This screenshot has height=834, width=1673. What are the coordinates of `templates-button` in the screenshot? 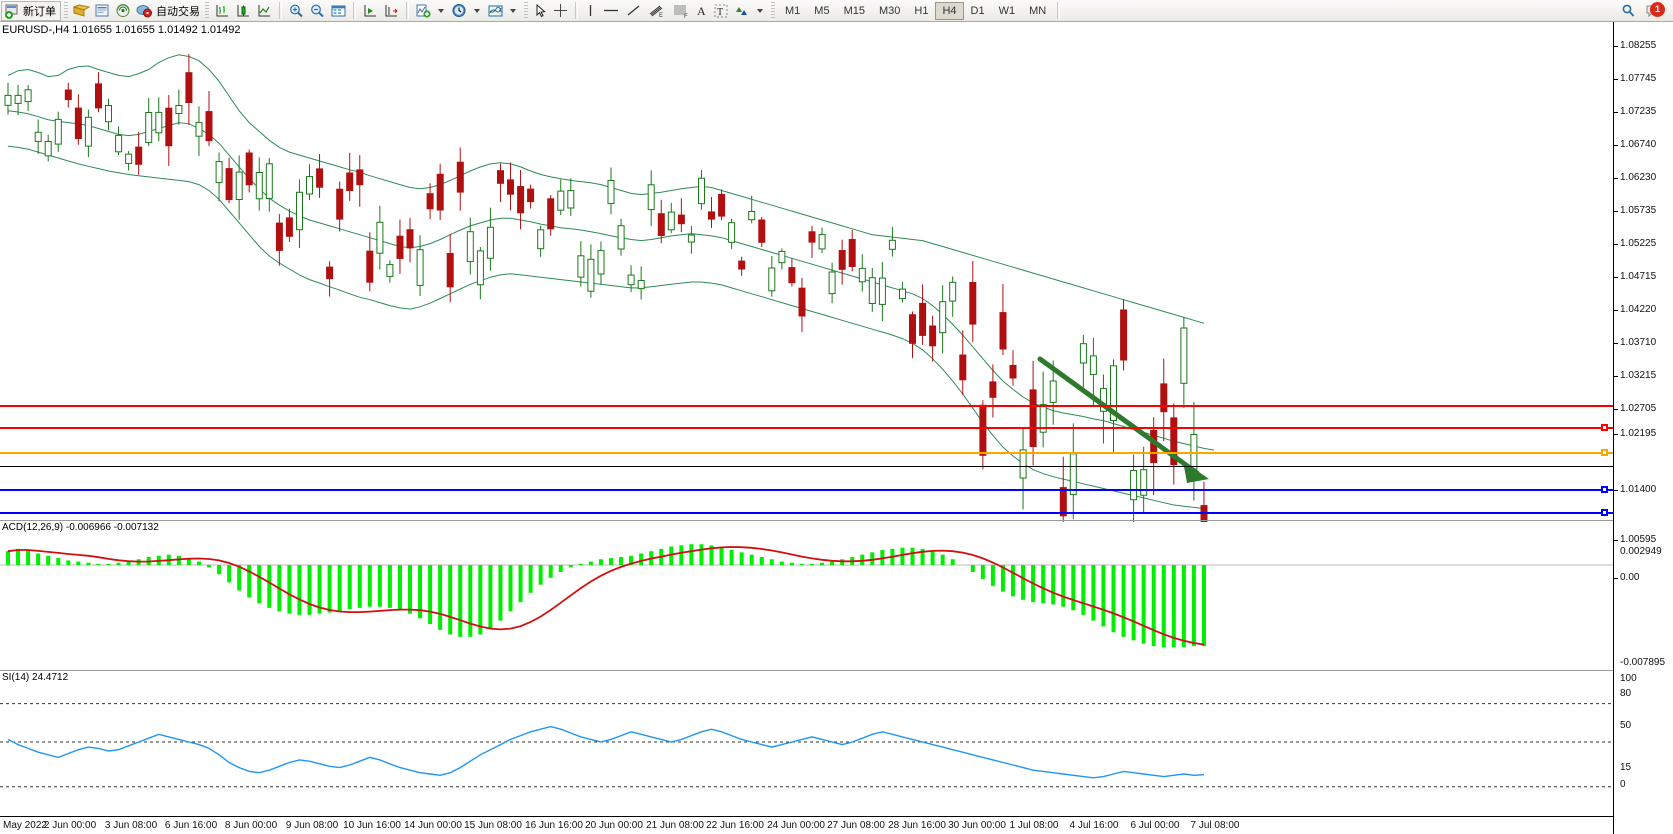 It's located at (503, 11).